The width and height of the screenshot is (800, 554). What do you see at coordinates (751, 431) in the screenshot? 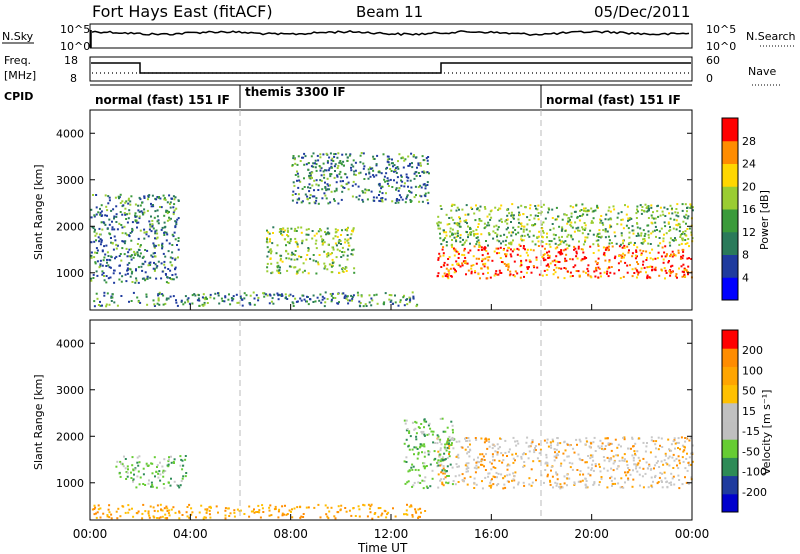
I see `colorbar-tick-label: -15` at bounding box center [751, 431].